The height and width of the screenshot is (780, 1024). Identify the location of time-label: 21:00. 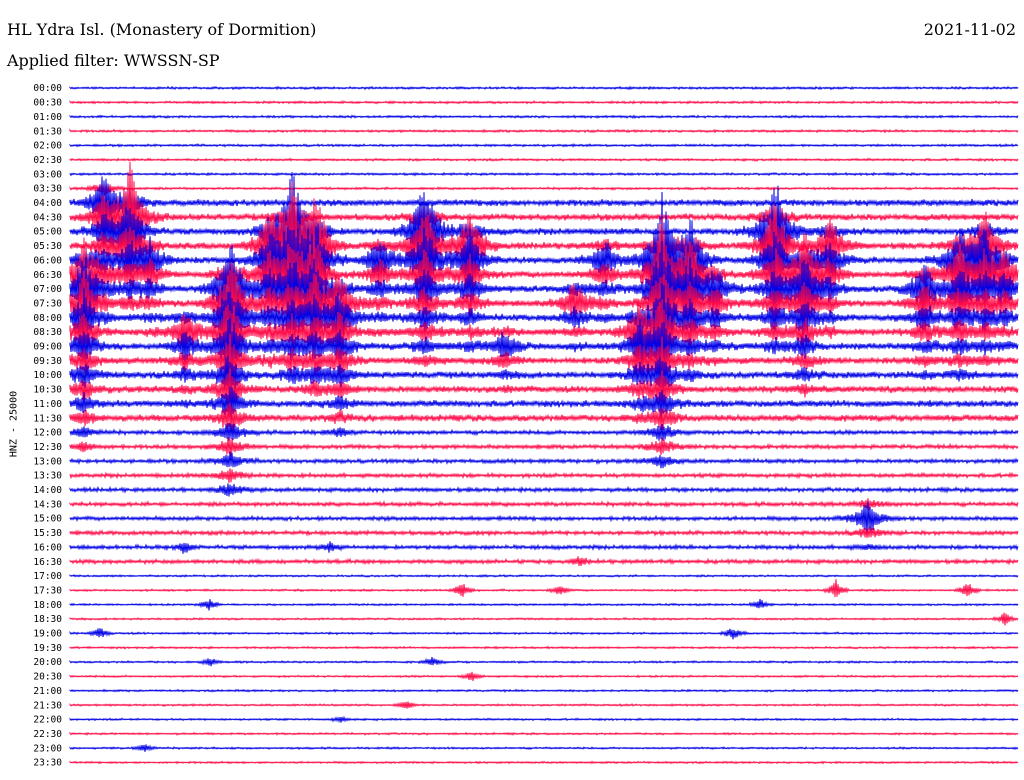
(47, 691).